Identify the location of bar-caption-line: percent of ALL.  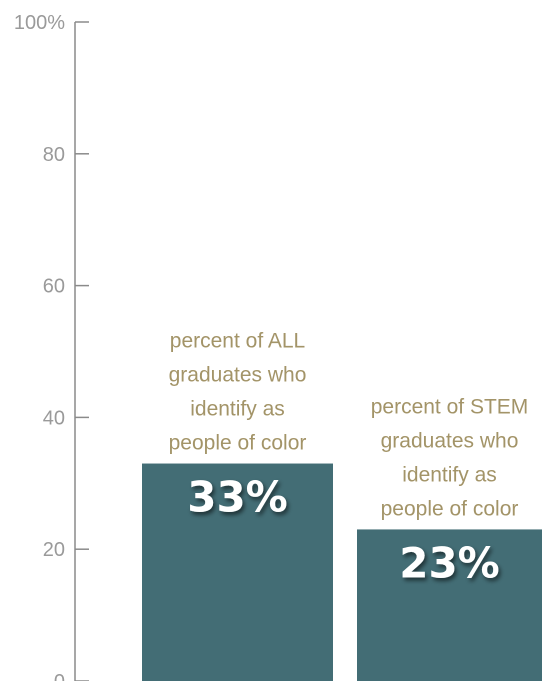
(237, 341).